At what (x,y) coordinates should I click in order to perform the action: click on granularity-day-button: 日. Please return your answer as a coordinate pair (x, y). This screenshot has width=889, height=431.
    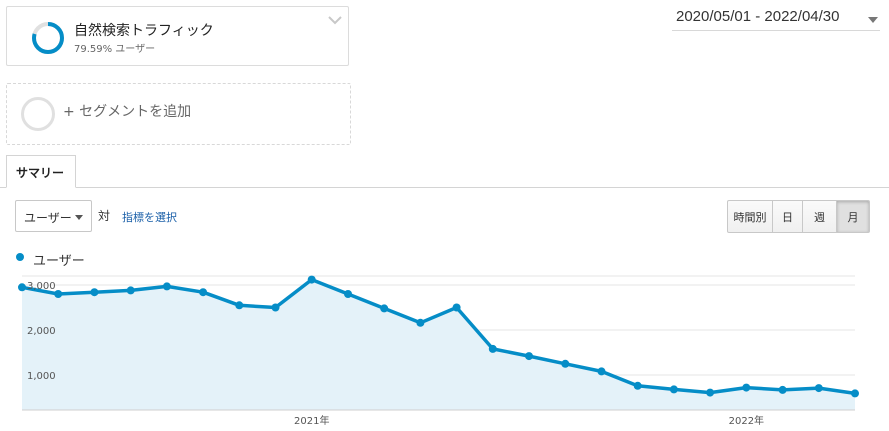
    Looking at the image, I should click on (787, 216).